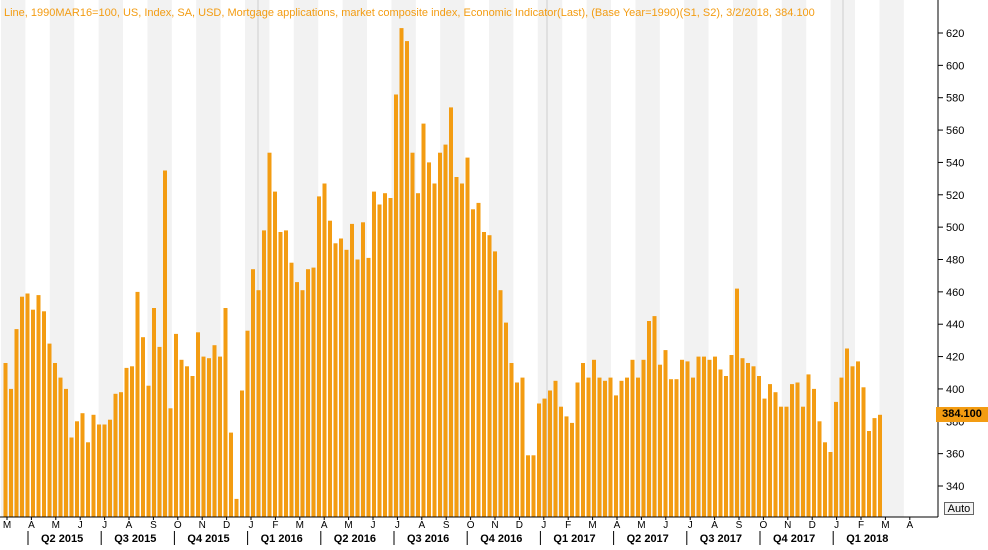  I want to click on x-month-label: O, so click(178, 525).